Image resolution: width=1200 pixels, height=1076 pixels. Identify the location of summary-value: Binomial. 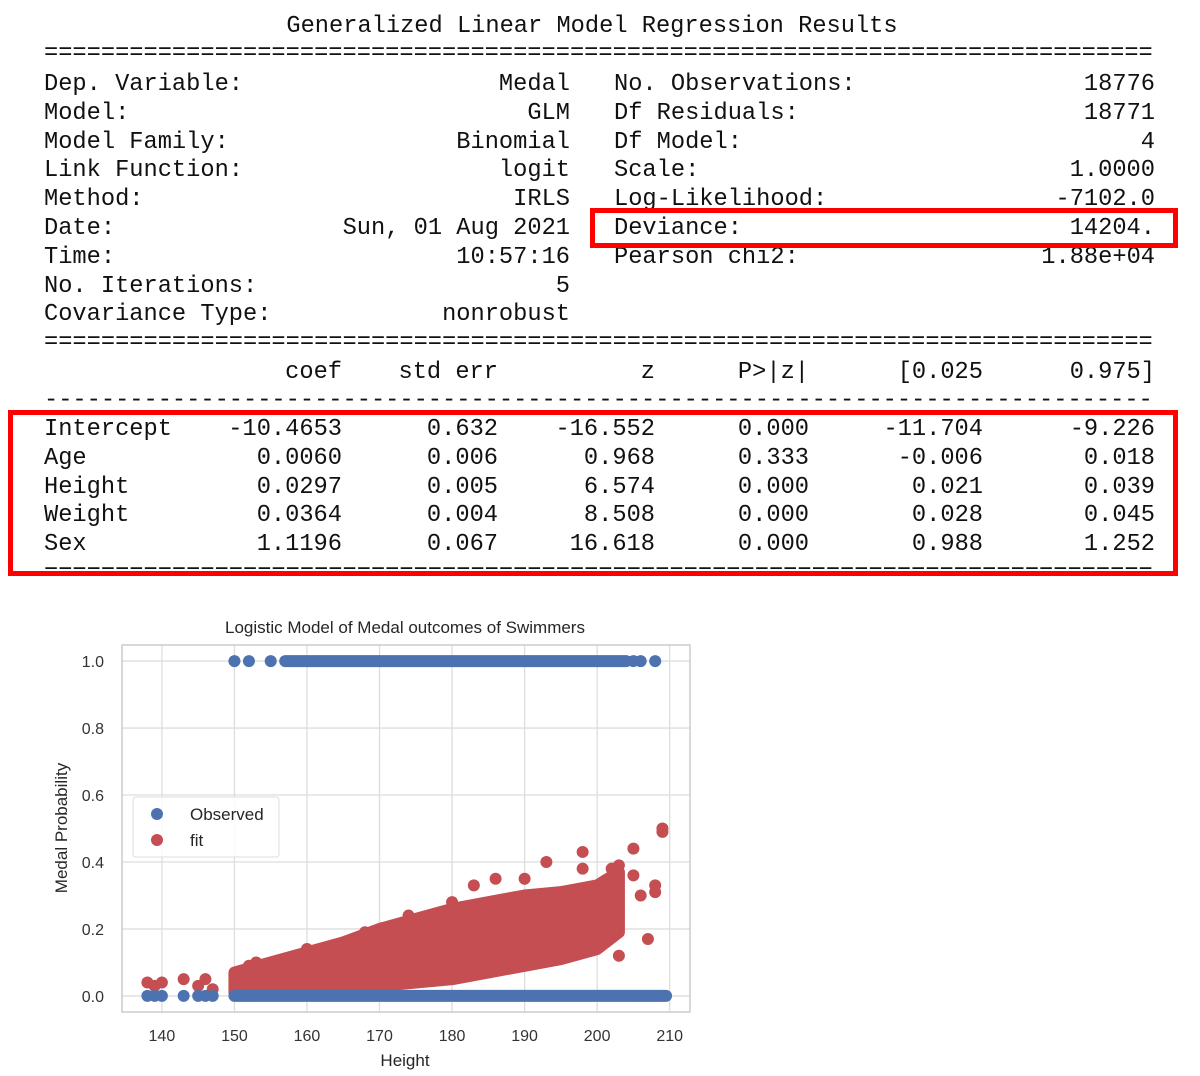
(513, 142).